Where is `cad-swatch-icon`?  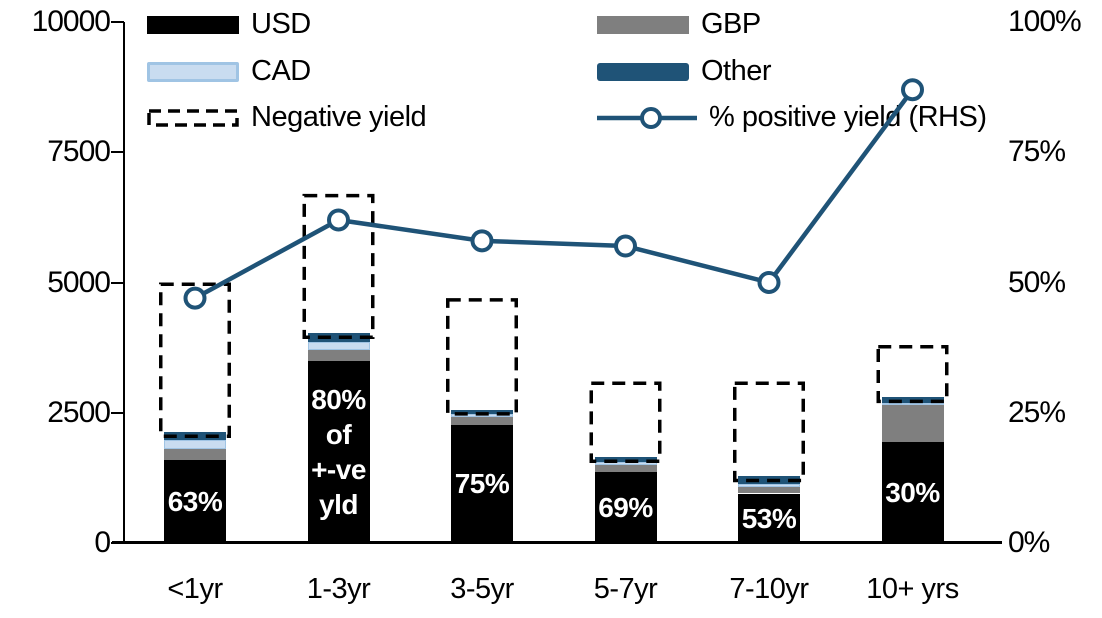
cad-swatch-icon is located at coordinates (193, 71).